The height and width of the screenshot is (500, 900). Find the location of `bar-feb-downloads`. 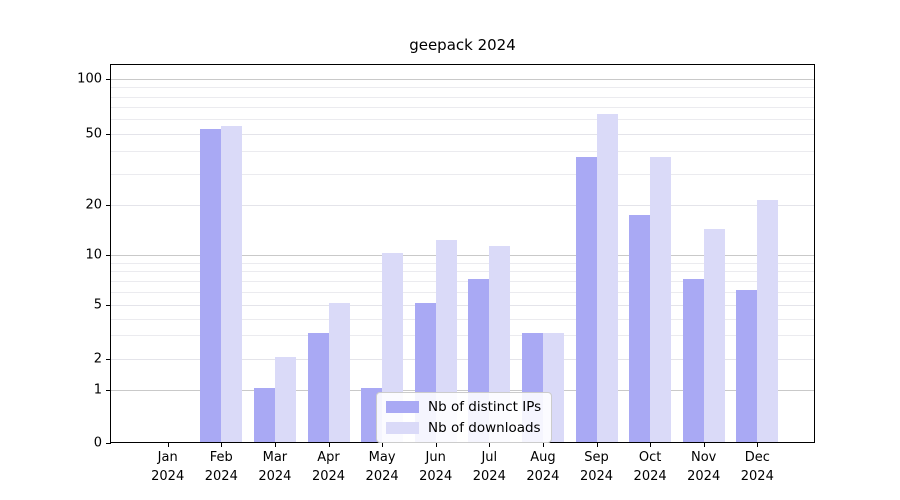

bar-feb-downloads is located at coordinates (232, 283).